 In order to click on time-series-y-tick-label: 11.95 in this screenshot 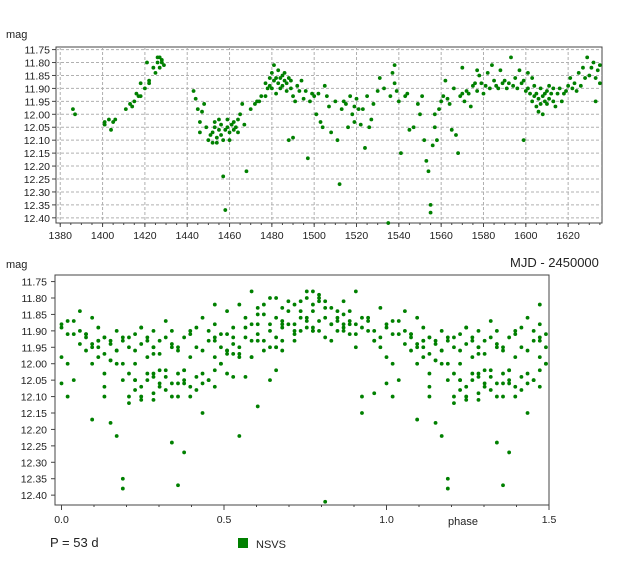, I will do `click(38, 102)`.